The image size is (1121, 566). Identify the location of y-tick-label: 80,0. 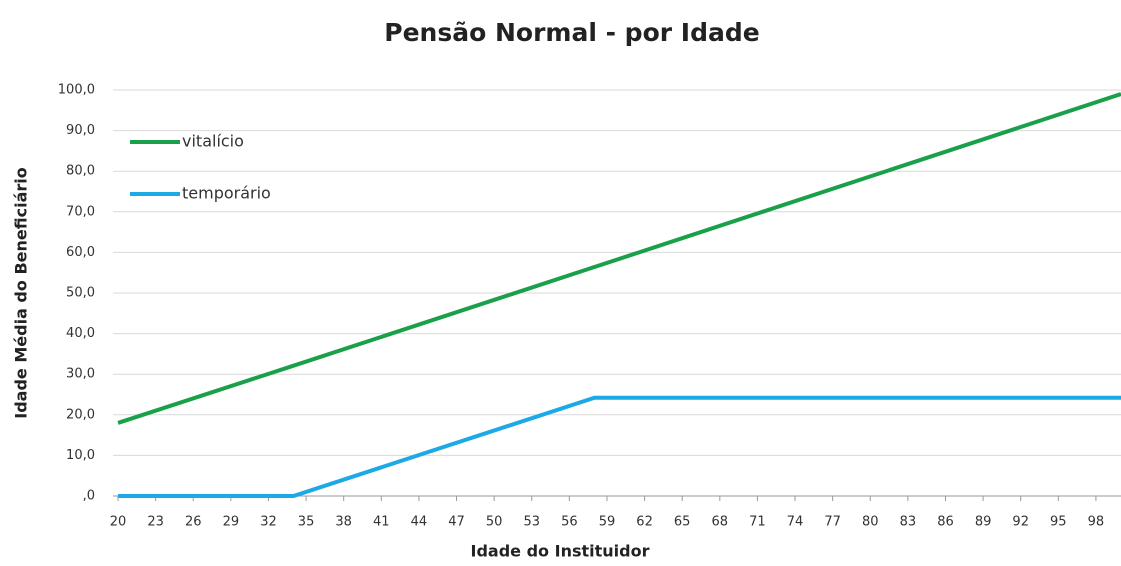
(80, 171).